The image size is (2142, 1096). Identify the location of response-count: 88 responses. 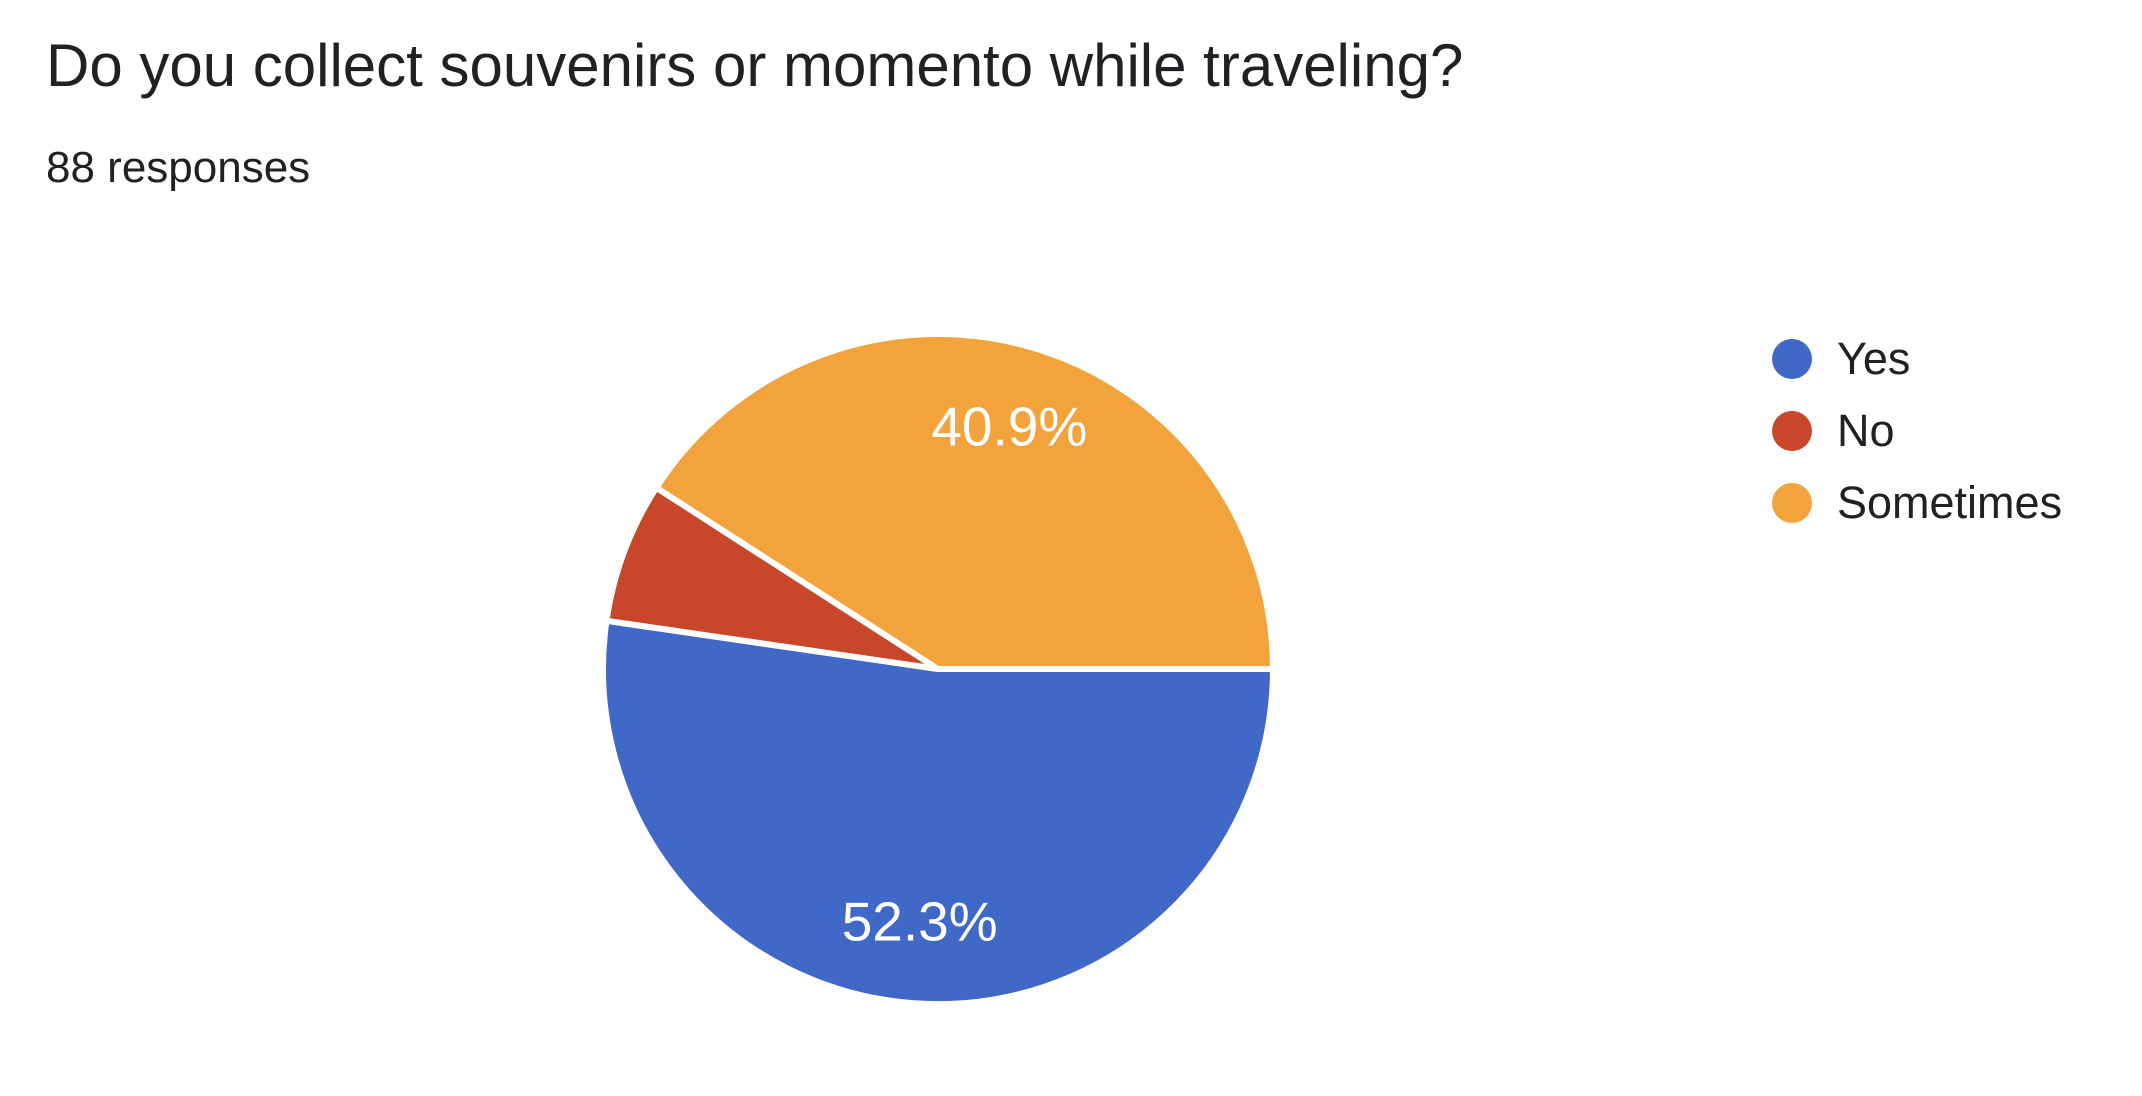
(178, 167).